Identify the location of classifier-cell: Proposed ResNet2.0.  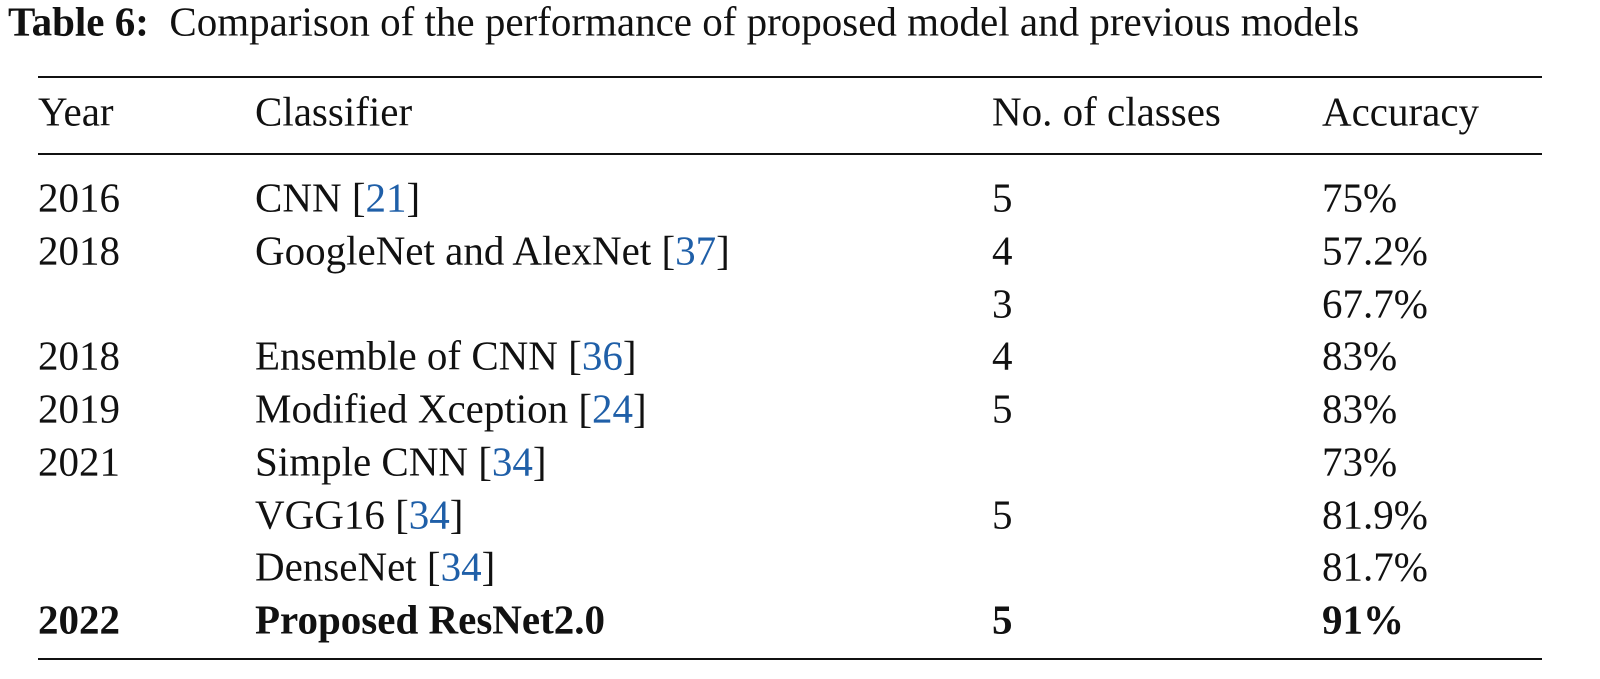
(430, 619).